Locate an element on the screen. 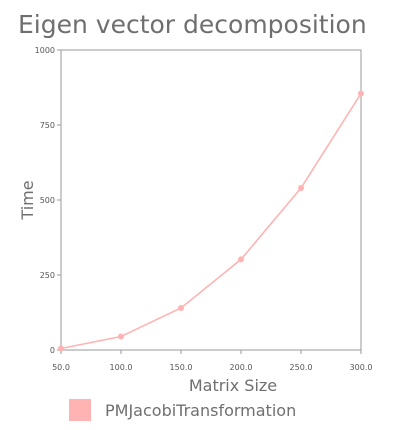  x-tick-label: 150.0 is located at coordinates (181, 367).